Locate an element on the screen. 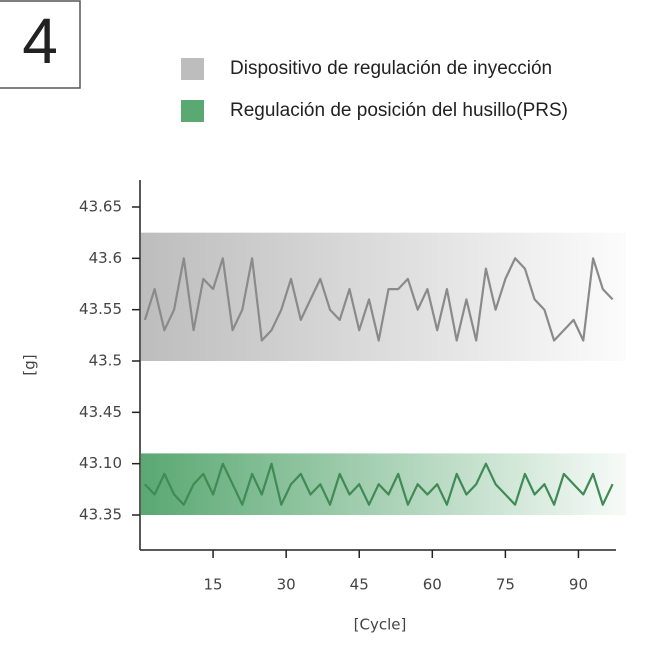 The width and height of the screenshot is (671, 657). x-tick-label: 90 is located at coordinates (578, 585).